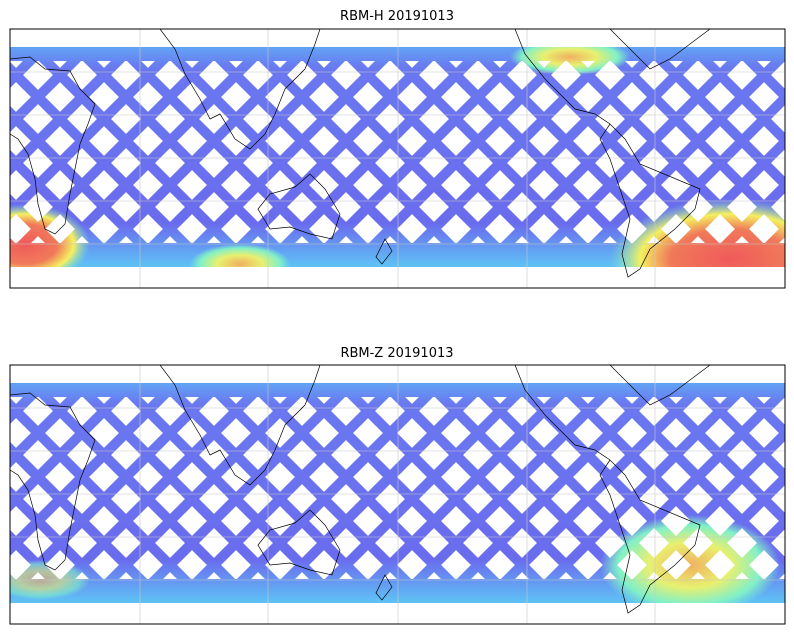 Image resolution: width=794 pixels, height=633 pixels. Describe the element at coordinates (397, 16) in the screenshot. I see `panel-title: RBM-H 20191013` at that location.